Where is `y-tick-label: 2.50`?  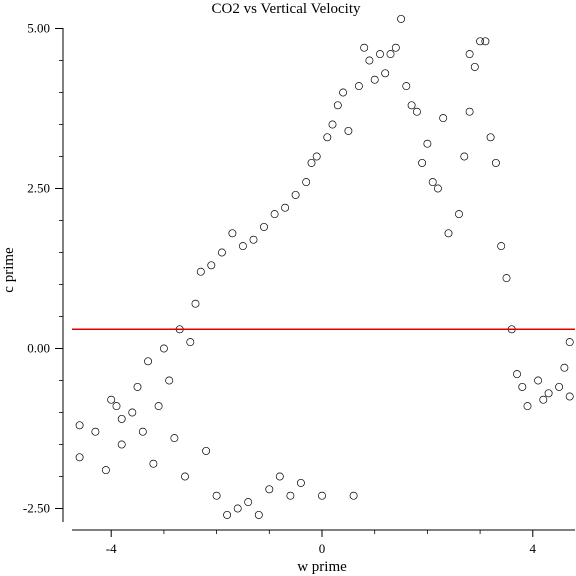 y-tick-label: 2.50 is located at coordinates (38, 188).